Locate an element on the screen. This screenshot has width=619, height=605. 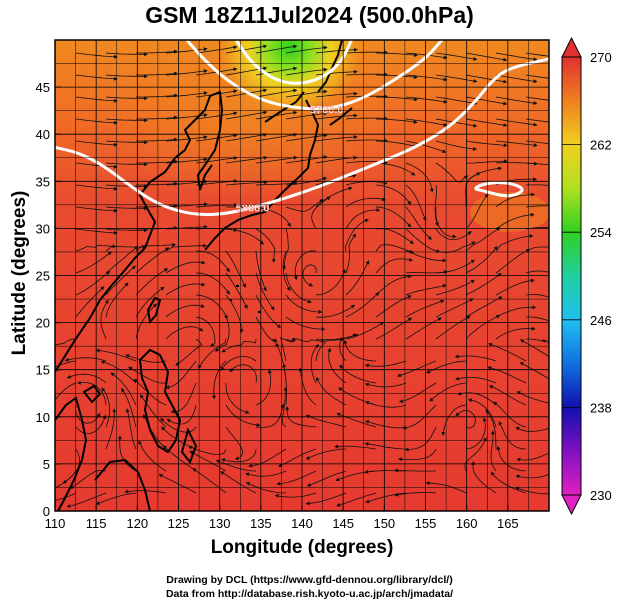
y-axis-label: Latitude (degrees) is located at coordinates (19, 273).